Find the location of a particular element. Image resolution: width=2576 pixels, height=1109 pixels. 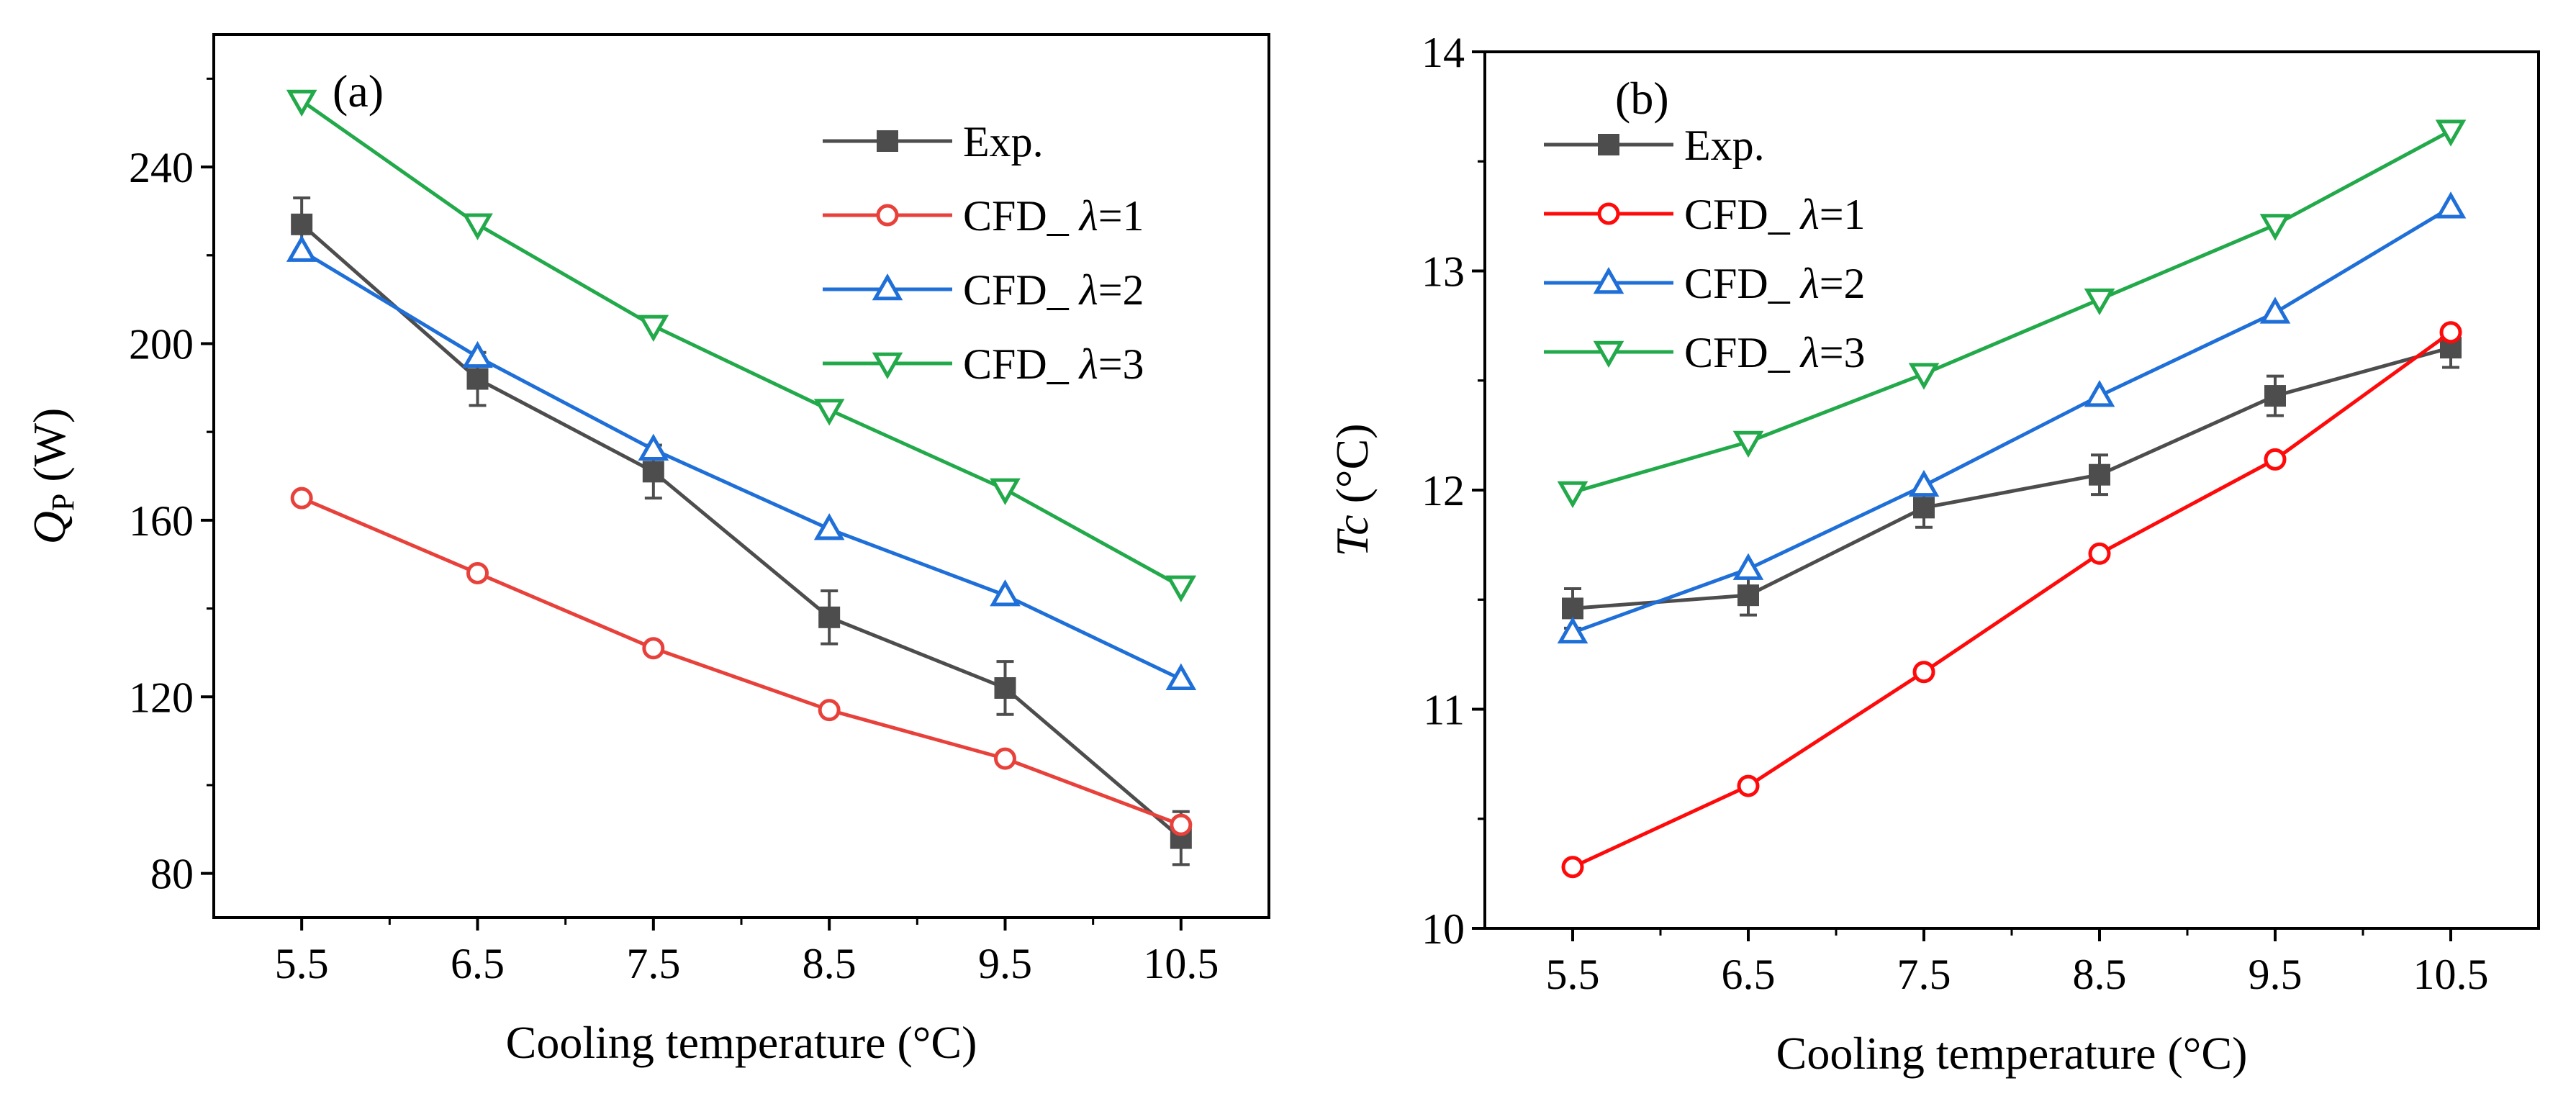

y-axis-unit: (W) is located at coordinates (50, 451).